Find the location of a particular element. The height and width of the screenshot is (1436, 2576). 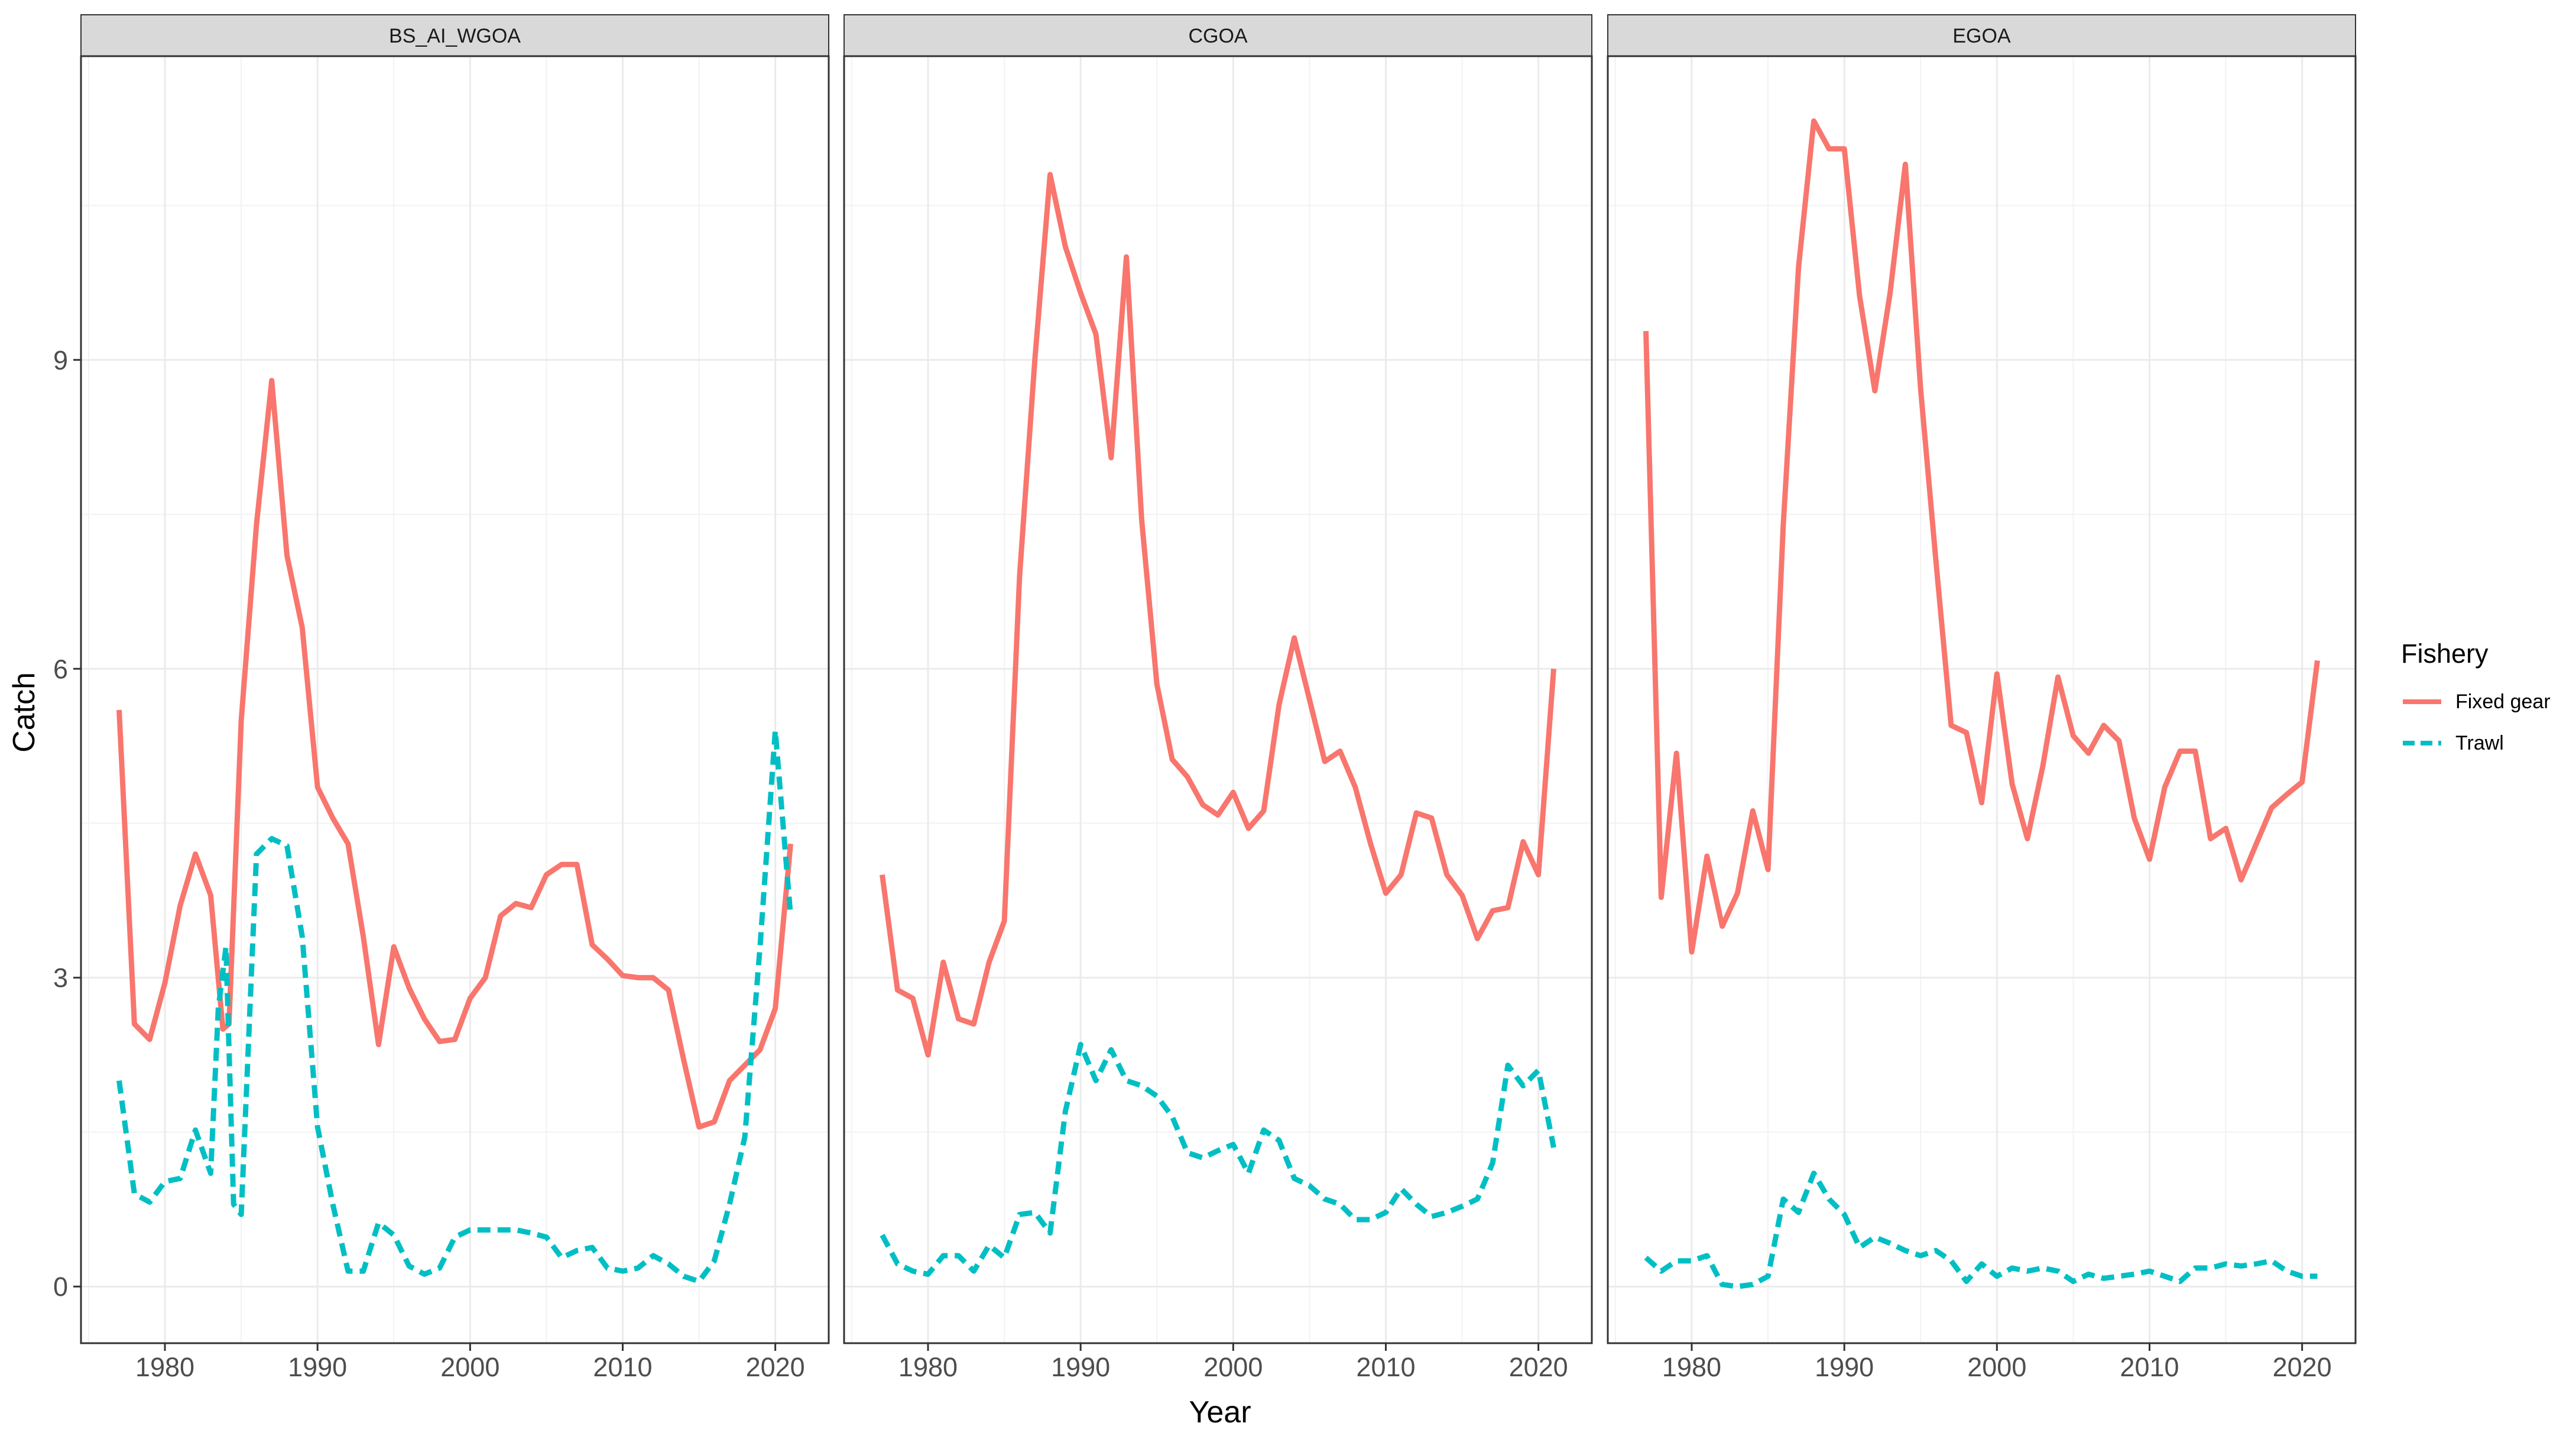

strip-label-bs-ai-wgoa: BS_AI_WGOA is located at coordinates (455, 36).